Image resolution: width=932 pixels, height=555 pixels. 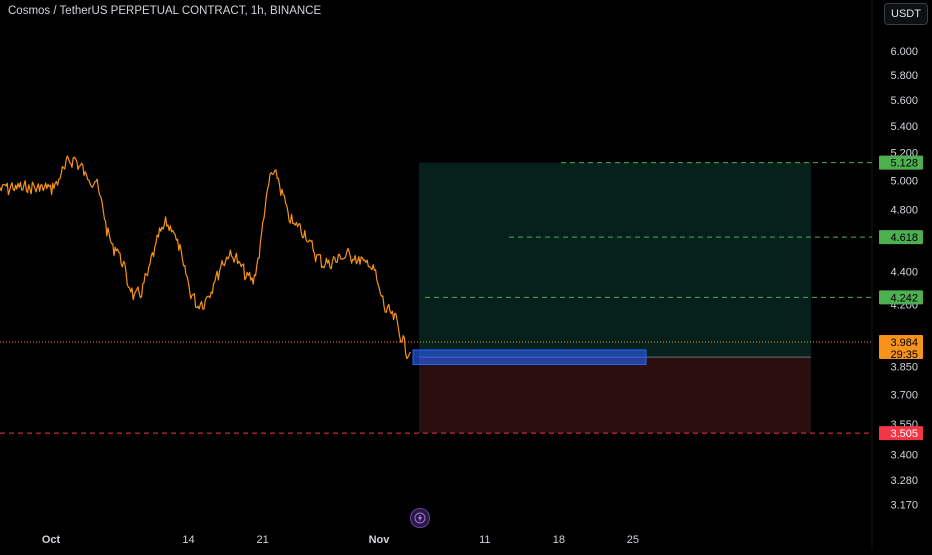 I want to click on current-price-label-bg, so click(x=901, y=347).